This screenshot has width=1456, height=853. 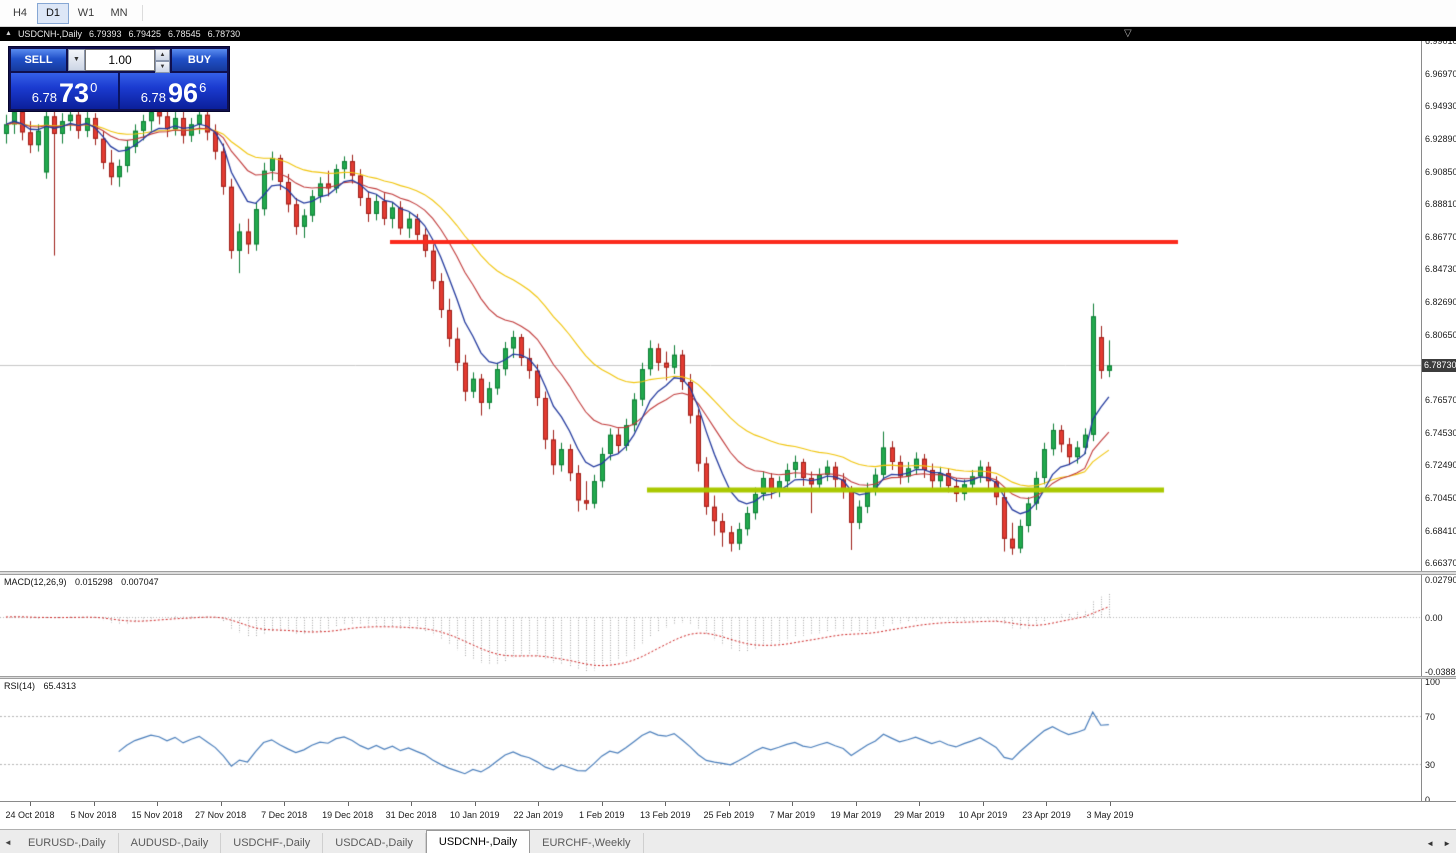 What do you see at coordinates (1430, 843) in the screenshot?
I see `tab-scroll-left-button: ◄` at bounding box center [1430, 843].